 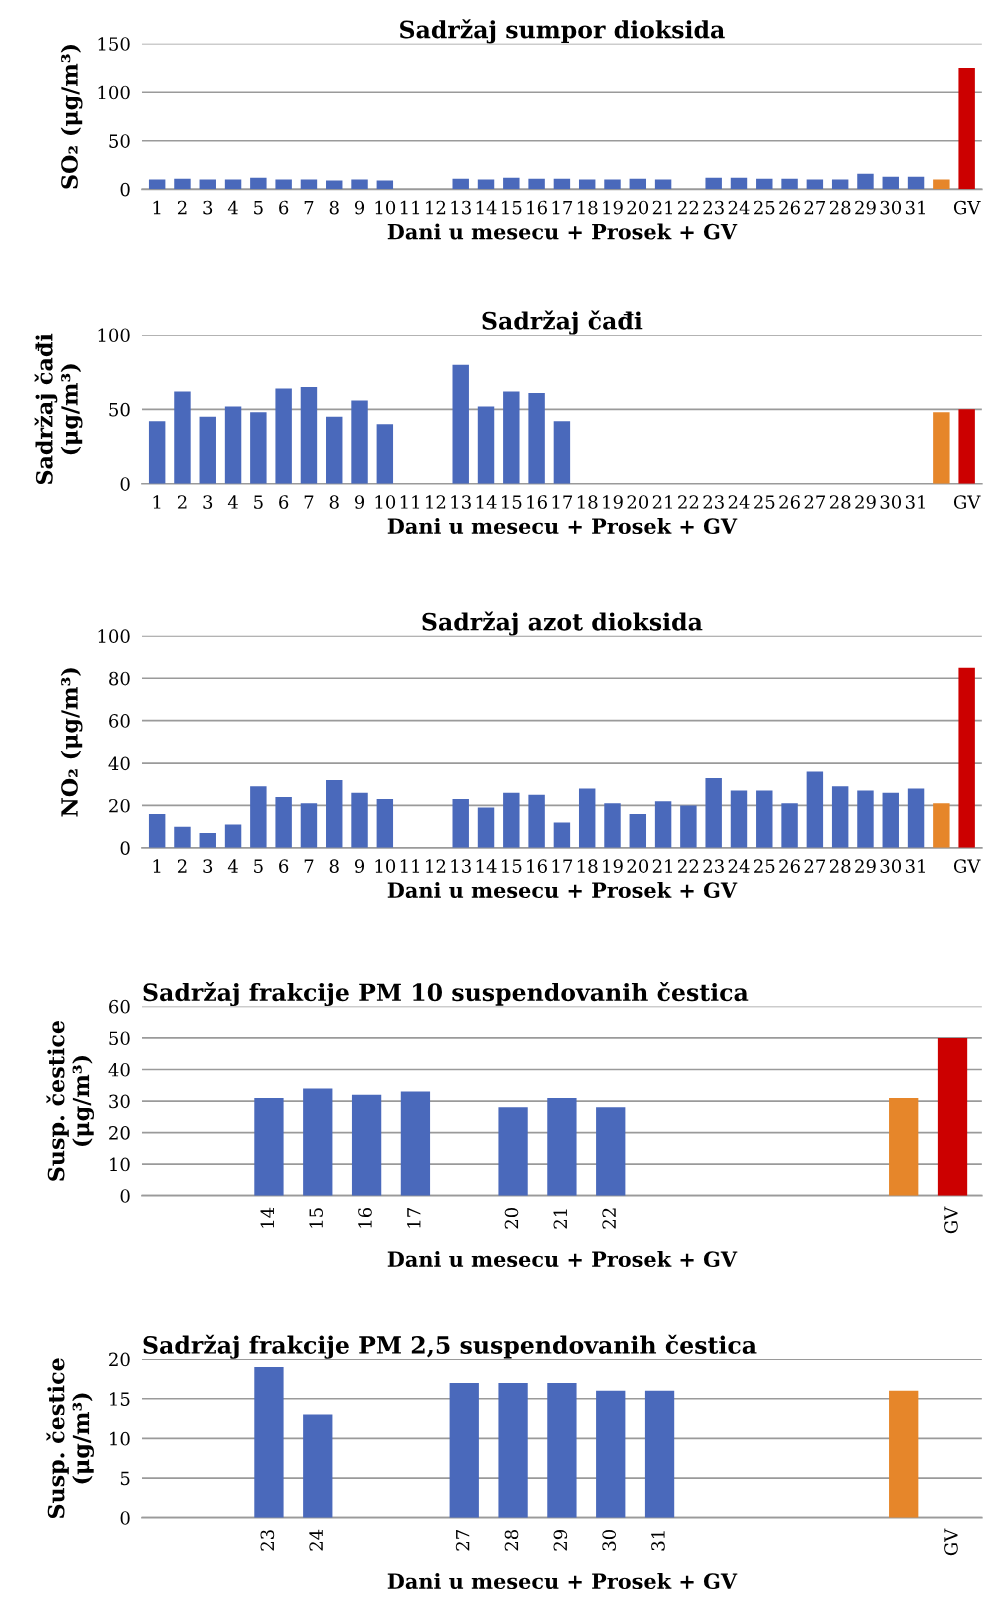 I want to click on y-tick-label: 100, so click(x=114, y=92).